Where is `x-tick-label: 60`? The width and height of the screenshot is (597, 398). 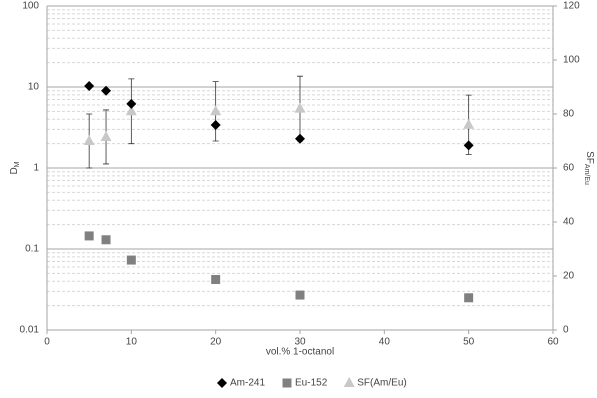 x-tick-label: 60 is located at coordinates (553, 342).